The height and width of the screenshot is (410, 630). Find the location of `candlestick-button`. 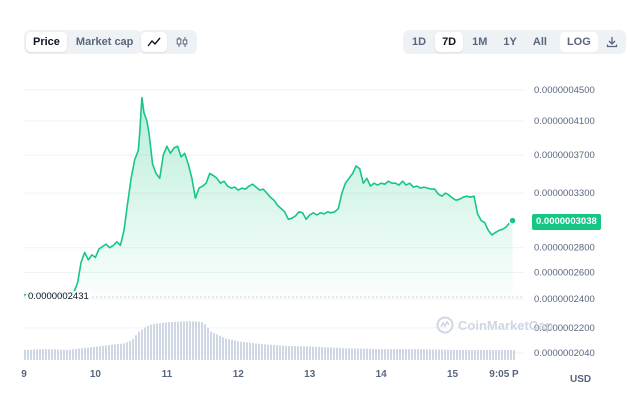

candlestick-button is located at coordinates (182, 42).